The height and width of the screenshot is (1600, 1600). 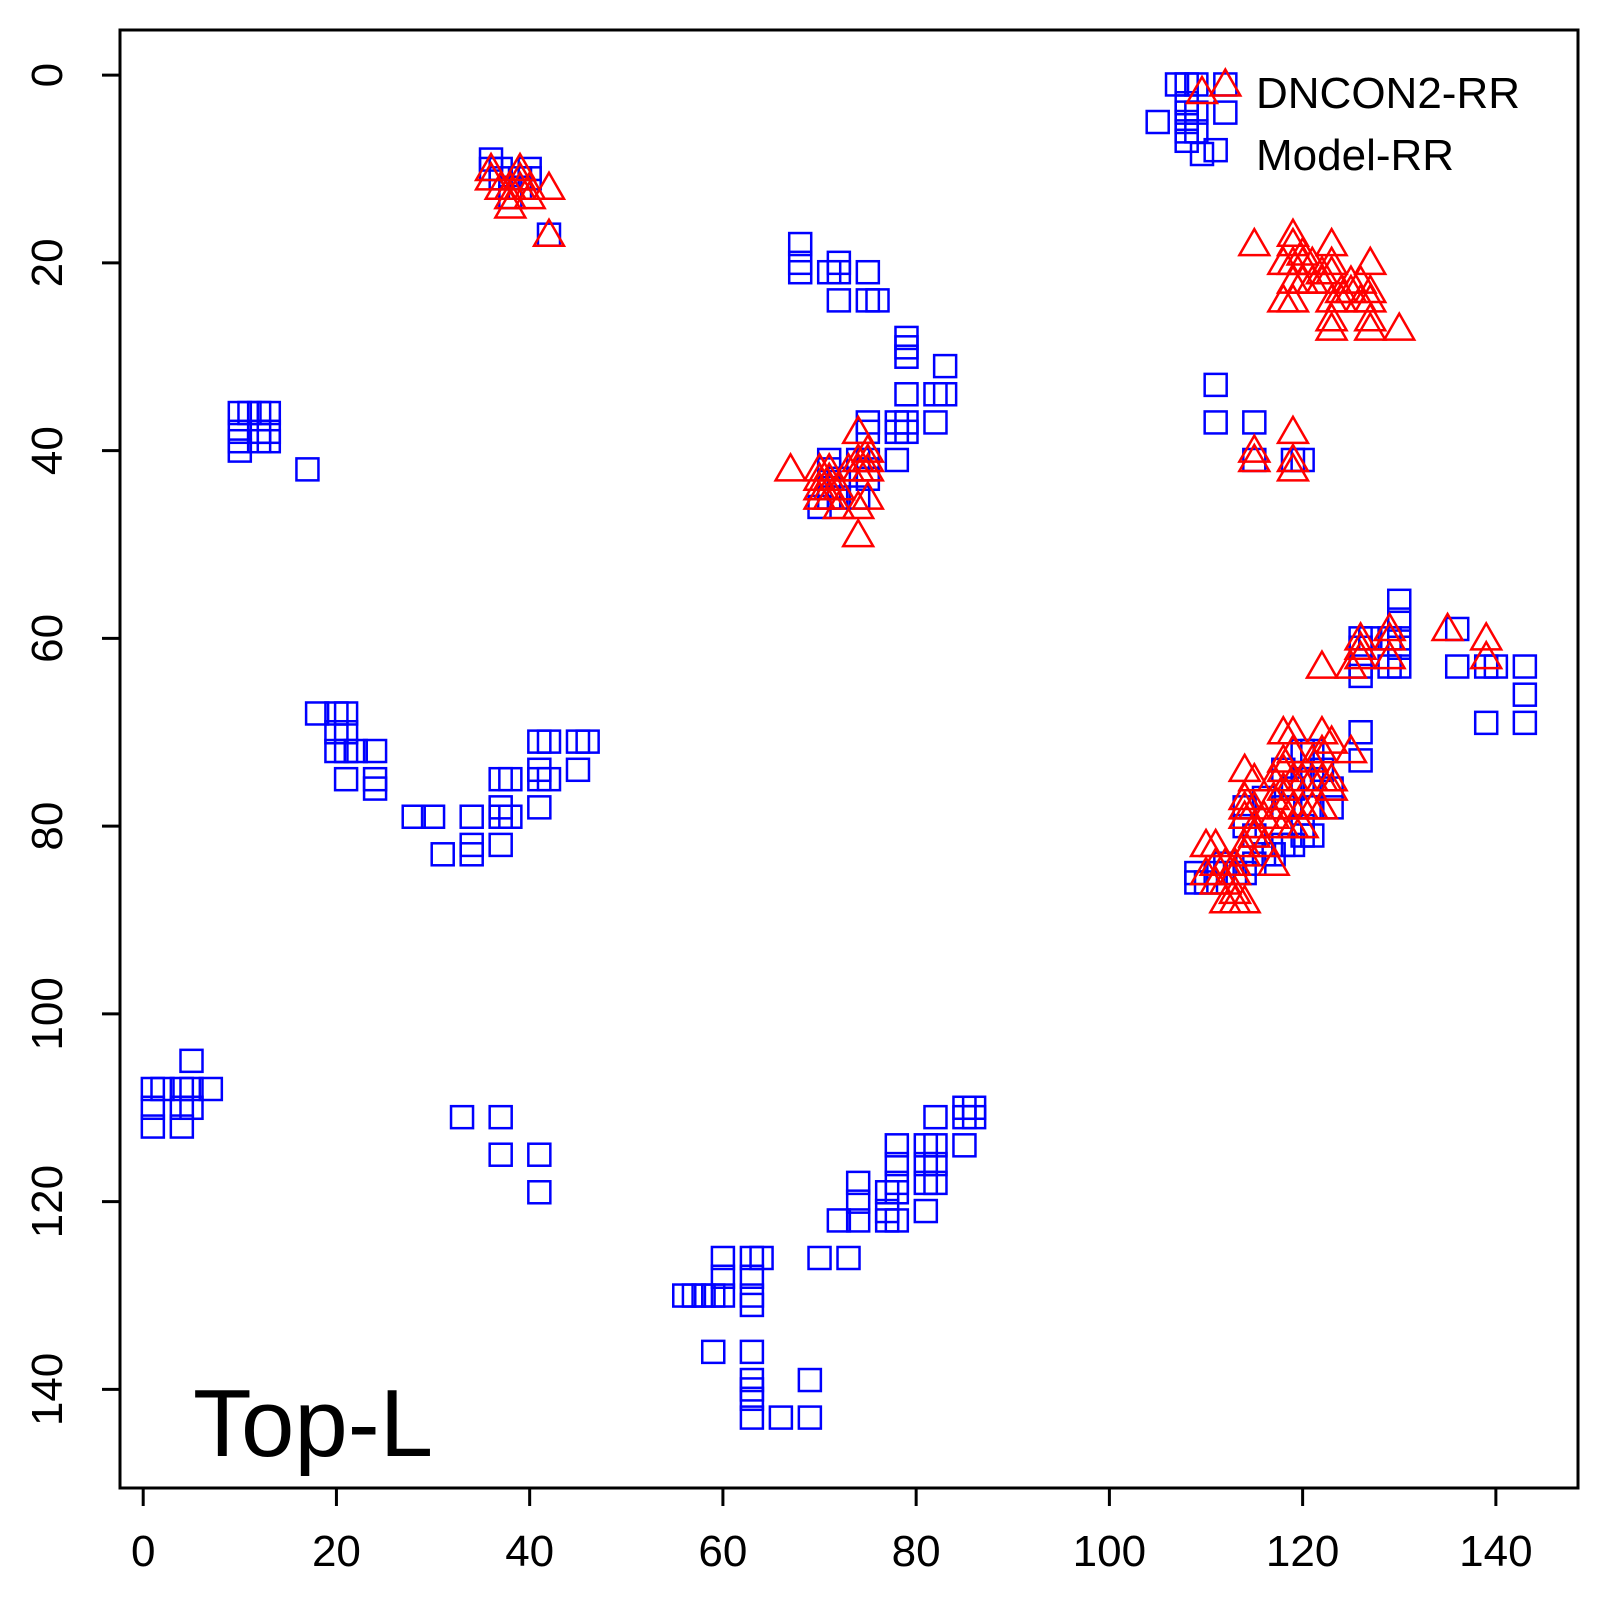 I want to click on legend-entry: DNCON2-RR, so click(x=1352, y=93).